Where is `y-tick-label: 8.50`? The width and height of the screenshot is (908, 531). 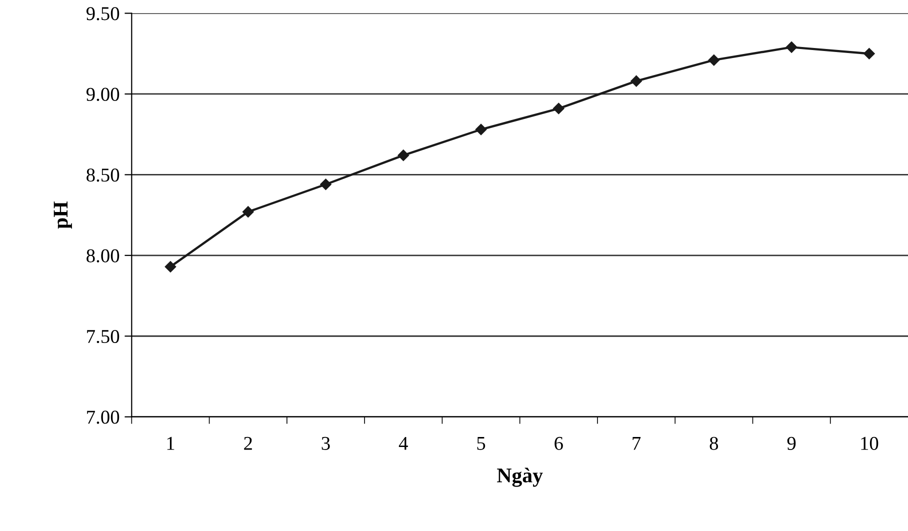 y-tick-label: 8.50 is located at coordinates (103, 175).